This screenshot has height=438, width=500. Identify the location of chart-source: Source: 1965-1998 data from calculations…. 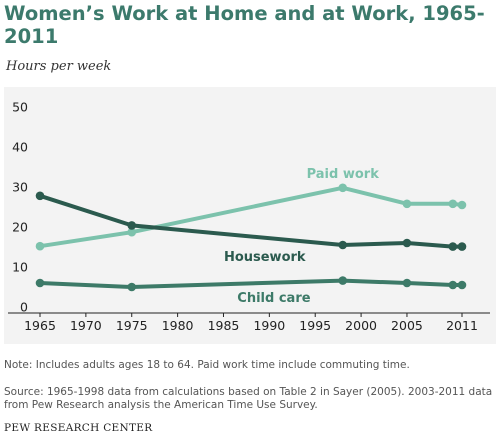
(248, 398).